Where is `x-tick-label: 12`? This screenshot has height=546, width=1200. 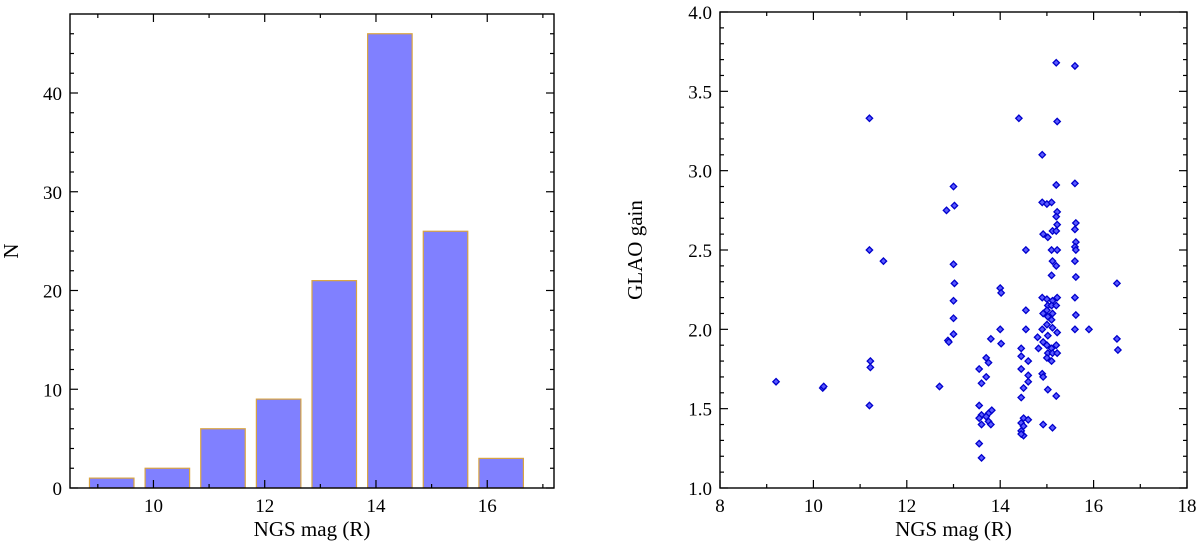
x-tick-label: 12 is located at coordinates (264, 506).